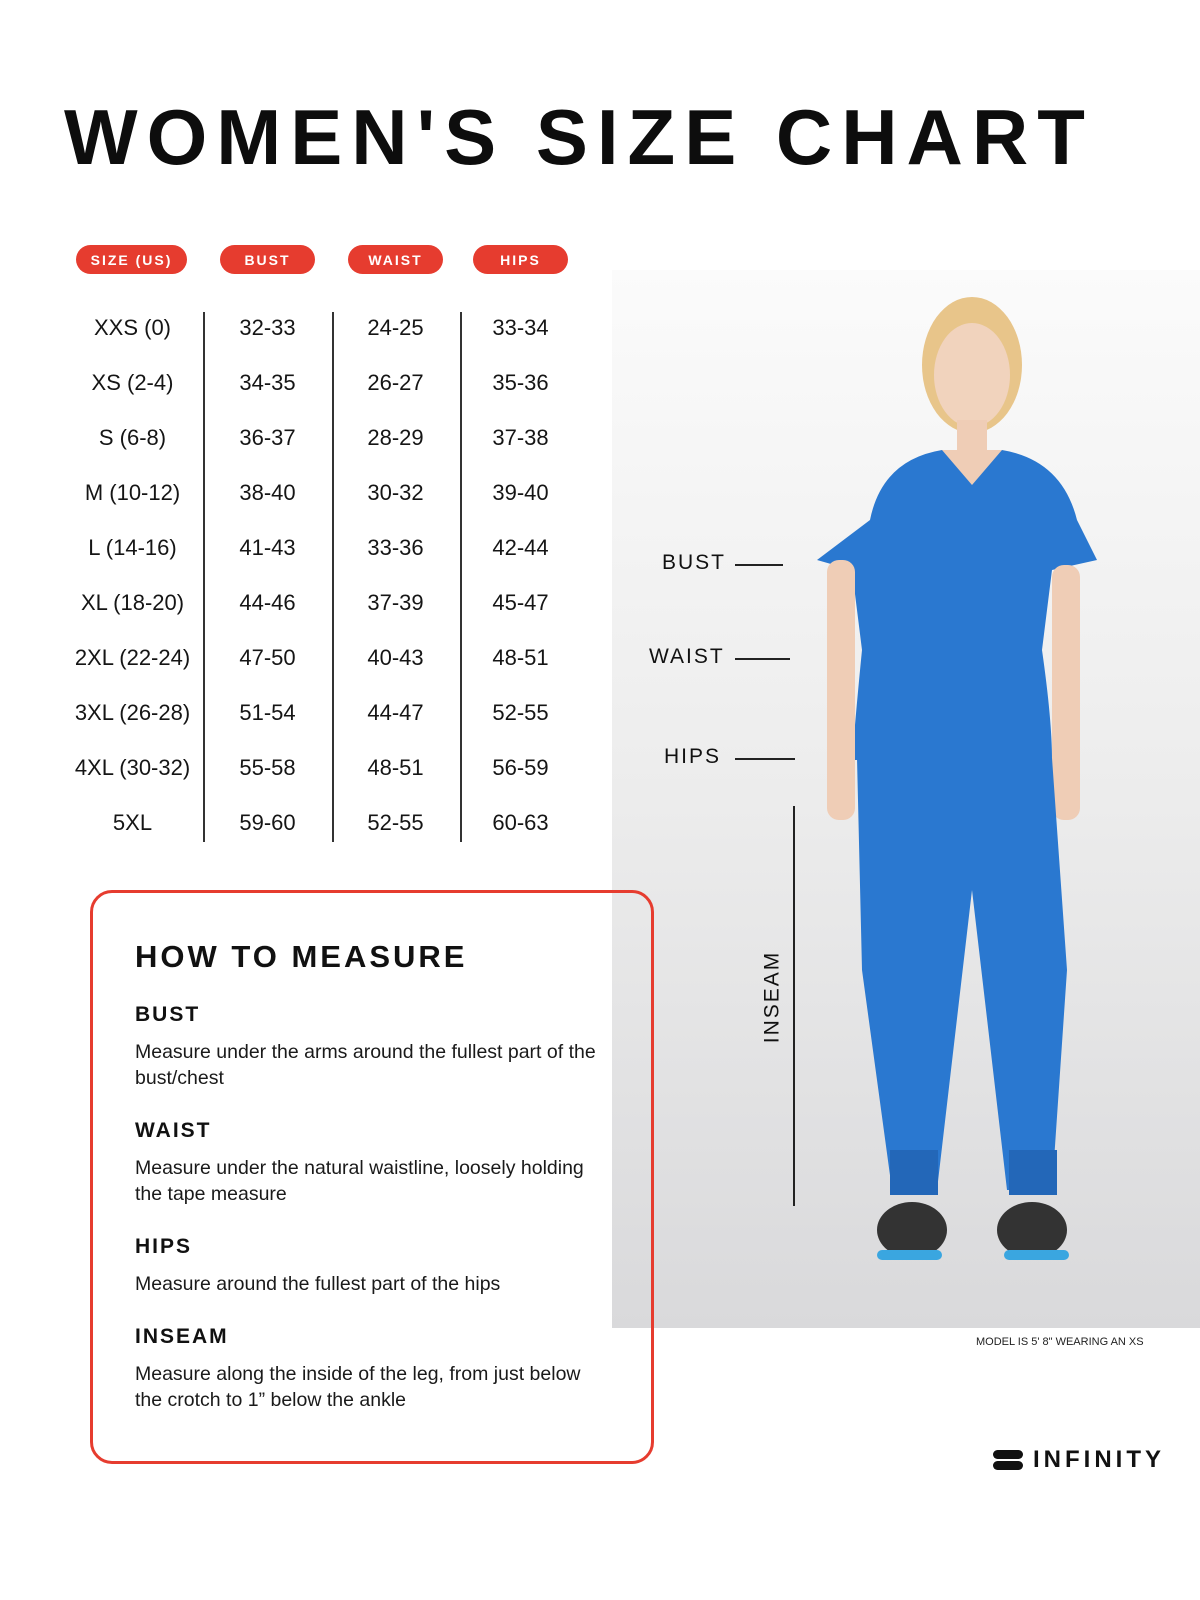 The image size is (1200, 1600). I want to click on header-hips: HIPS, so click(520, 259).